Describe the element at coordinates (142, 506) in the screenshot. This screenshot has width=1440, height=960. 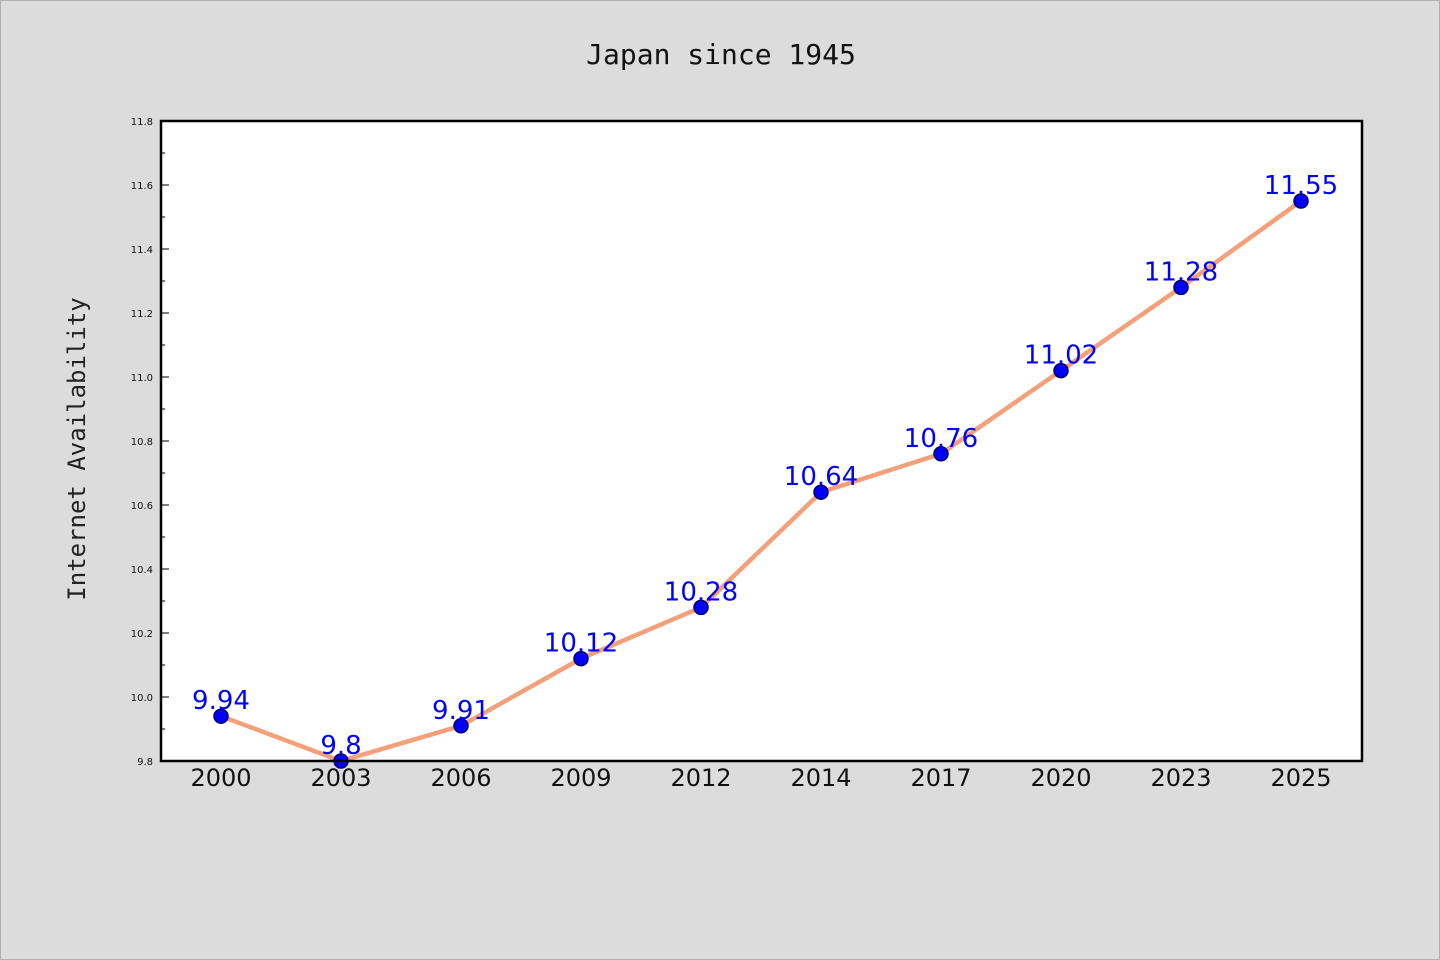
I see `y-tick-label: 10.6` at that location.